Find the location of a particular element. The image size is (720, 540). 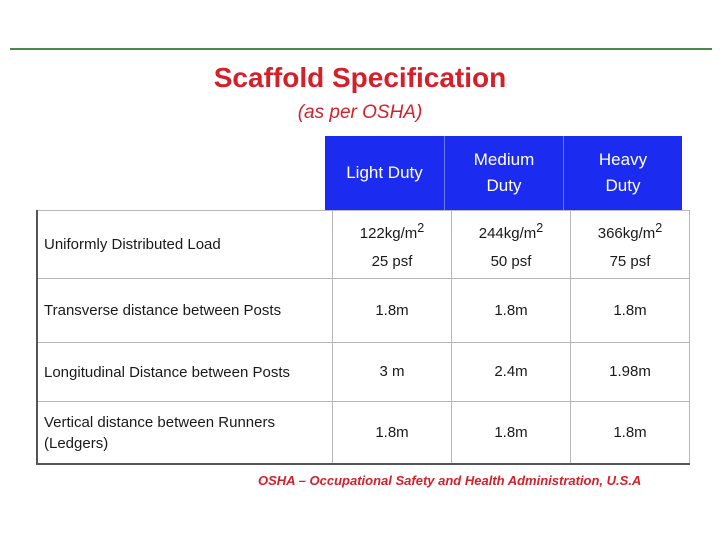

cell-light-duty: 122kg/m2 25 psf is located at coordinates (392, 244).